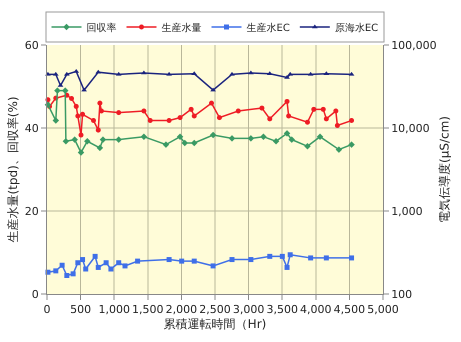 Image resolution: width=461 pixels, height=342 pixels. What do you see at coordinates (407, 211) in the screenshot?
I see `y2-tick-label: 1,000` at bounding box center [407, 211].